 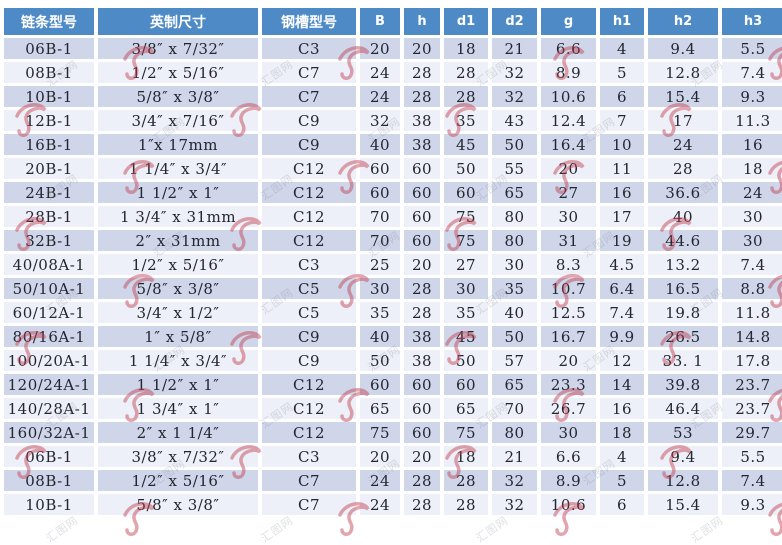 I want to click on cell: 55, so click(x=514, y=168).